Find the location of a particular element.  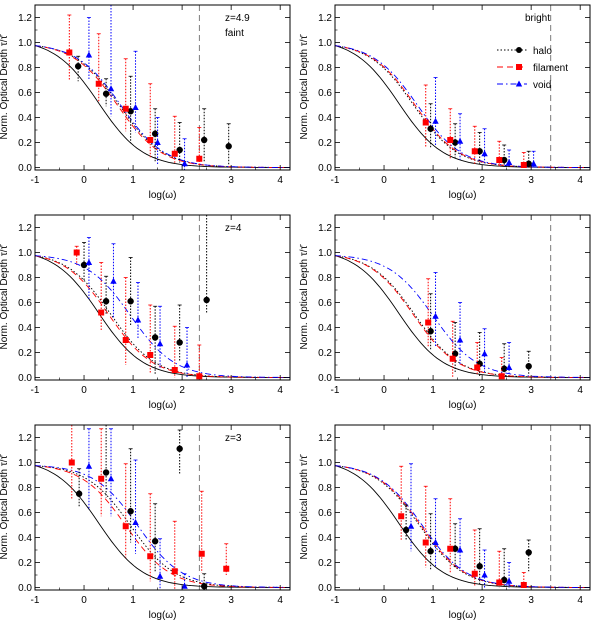

halo-curve is located at coordinates (162, 316).